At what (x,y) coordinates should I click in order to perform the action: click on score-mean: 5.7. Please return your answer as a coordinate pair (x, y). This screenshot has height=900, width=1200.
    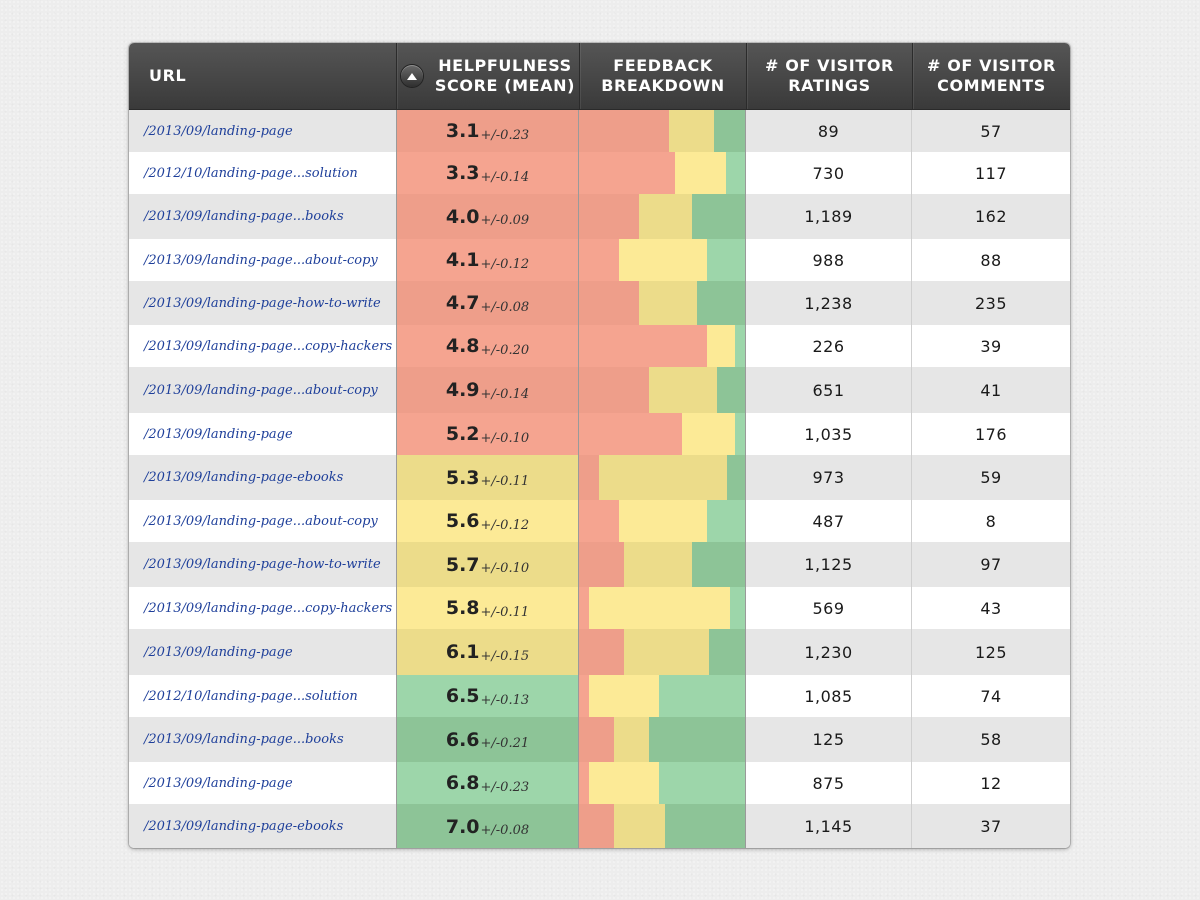
    Looking at the image, I should click on (462, 564).